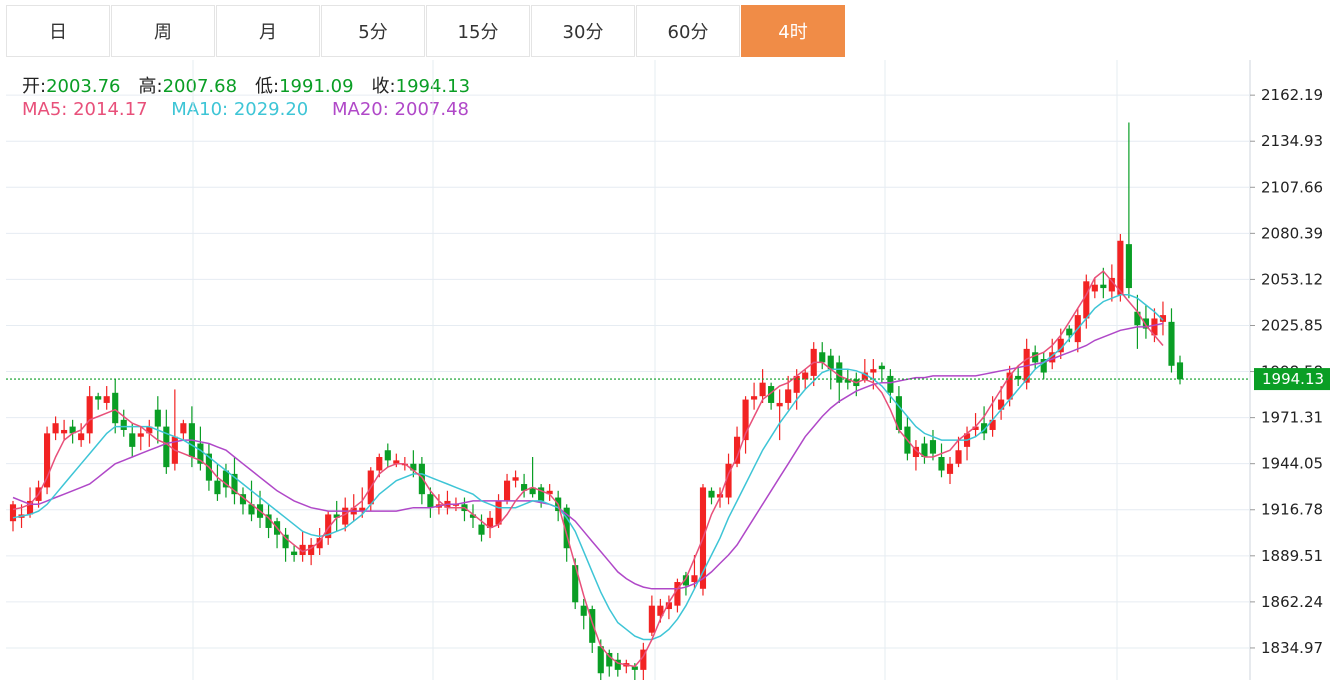 Image resolution: width=1331 pixels, height=680 pixels. What do you see at coordinates (688, 31) in the screenshot?
I see `tab-60min: 60分` at bounding box center [688, 31].